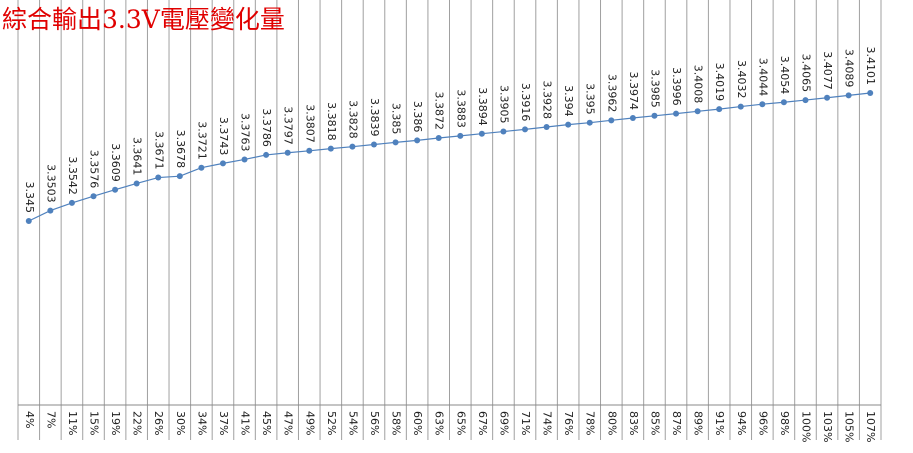 This screenshot has height=453, width=913. Describe the element at coordinates (741, 423) in the screenshot. I see `x-tick-label: 94%` at that location.